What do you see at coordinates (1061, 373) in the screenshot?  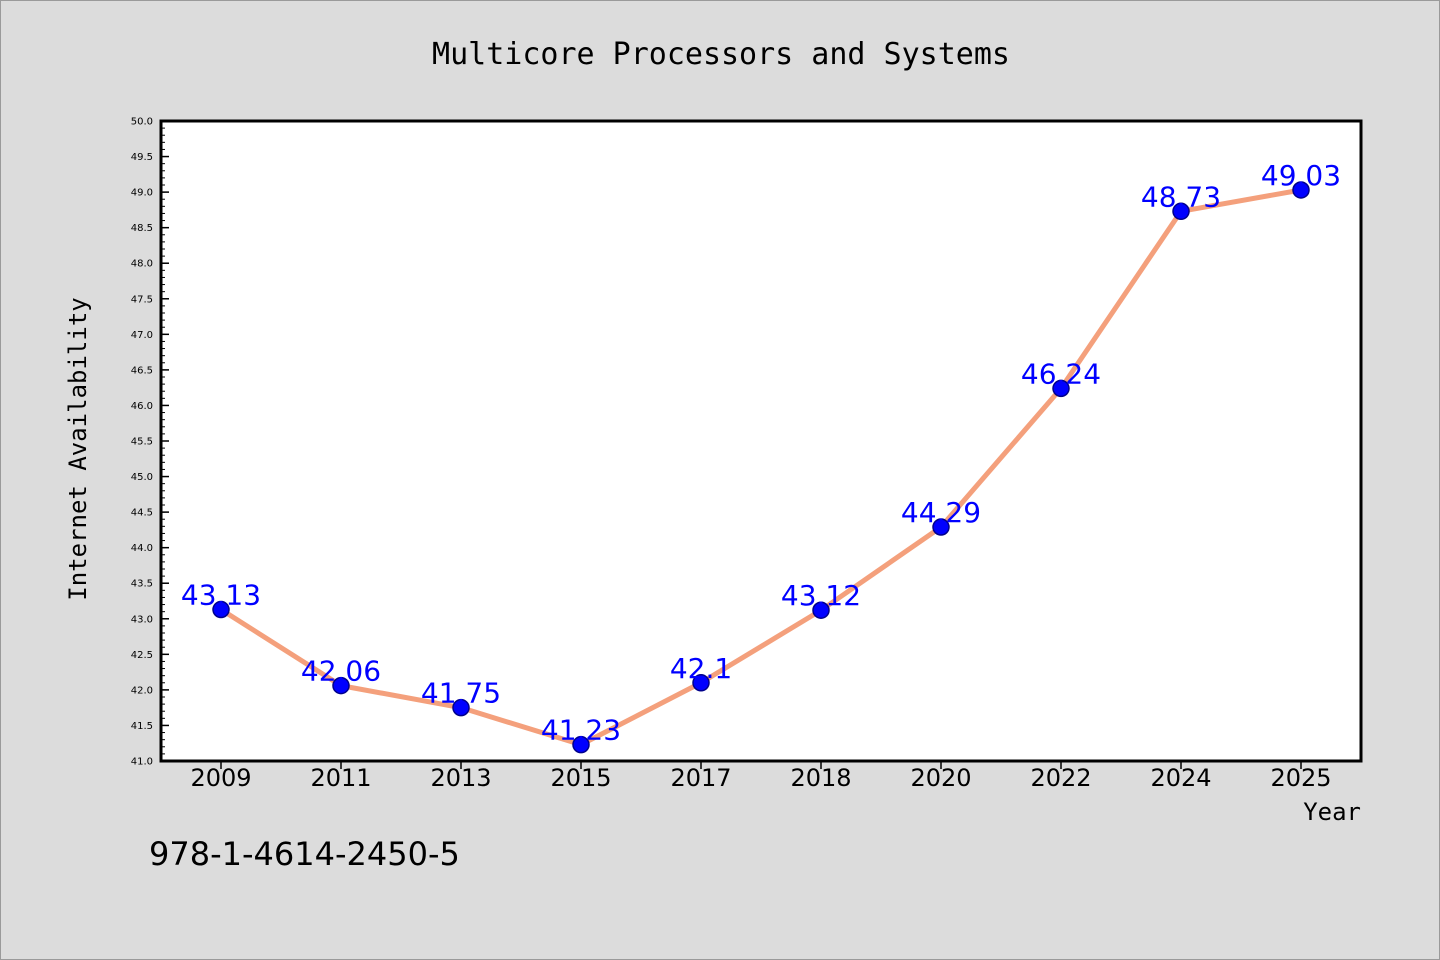 I see `data-label: 46.24` at bounding box center [1061, 373].